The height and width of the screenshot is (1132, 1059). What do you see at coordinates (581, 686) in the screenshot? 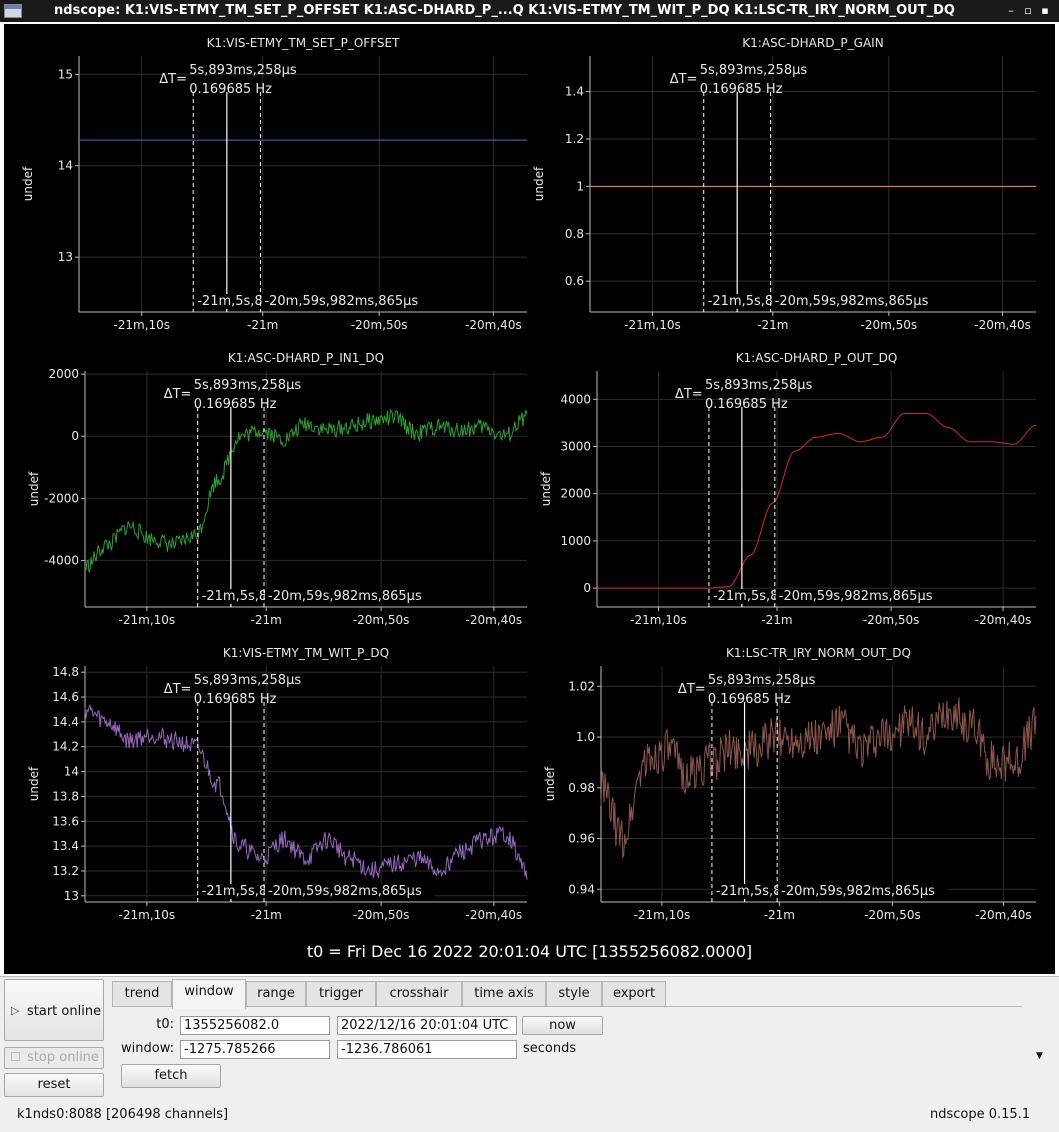
I see `y-tick-label: 1.02` at bounding box center [581, 686].